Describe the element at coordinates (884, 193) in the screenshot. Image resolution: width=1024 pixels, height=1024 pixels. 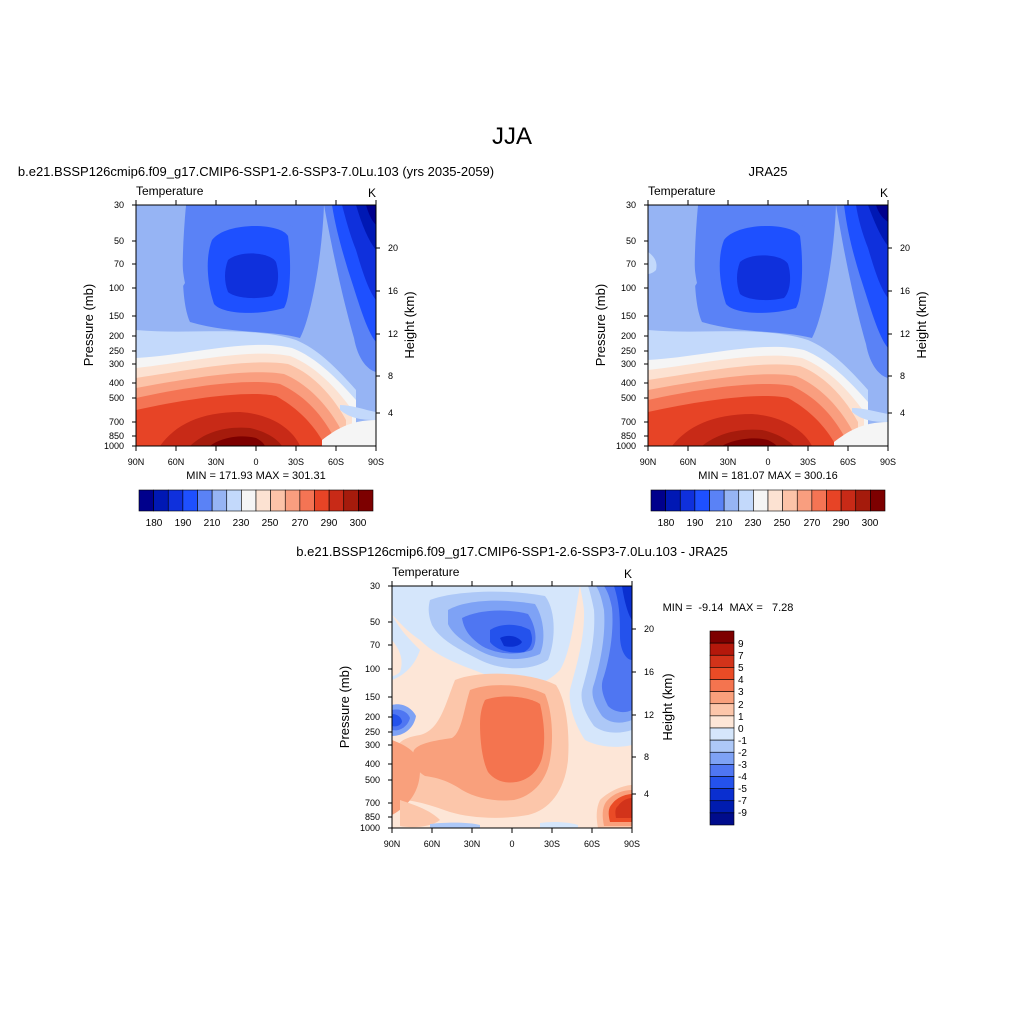
I see `panel-obs-units: K` at that location.